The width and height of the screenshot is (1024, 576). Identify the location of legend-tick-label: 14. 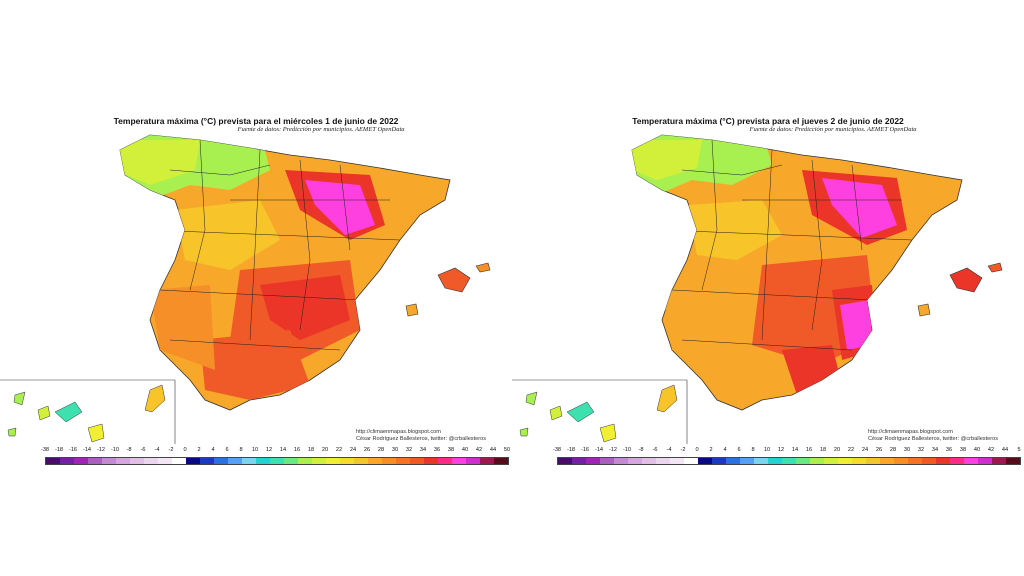
(283, 450).